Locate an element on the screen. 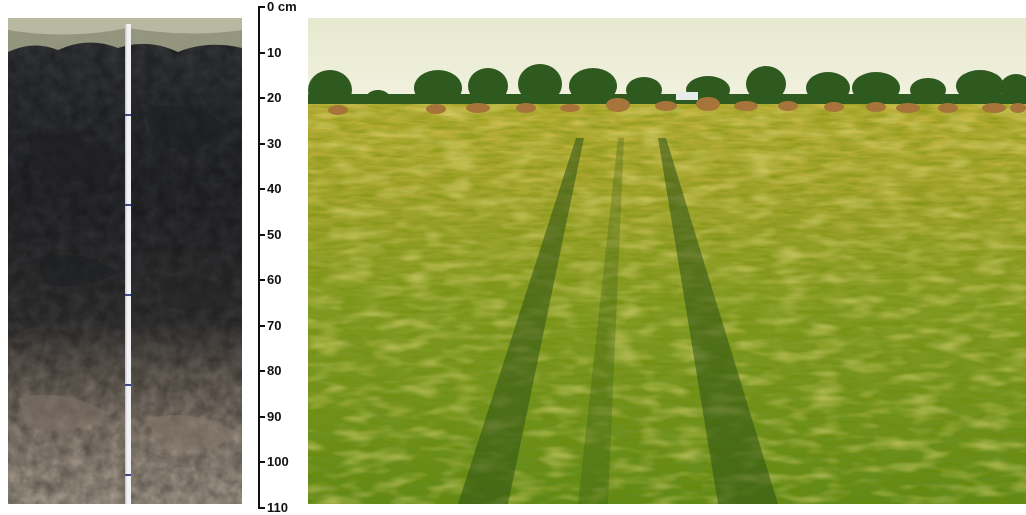  depth-tick-label: 30 is located at coordinates (274, 143).